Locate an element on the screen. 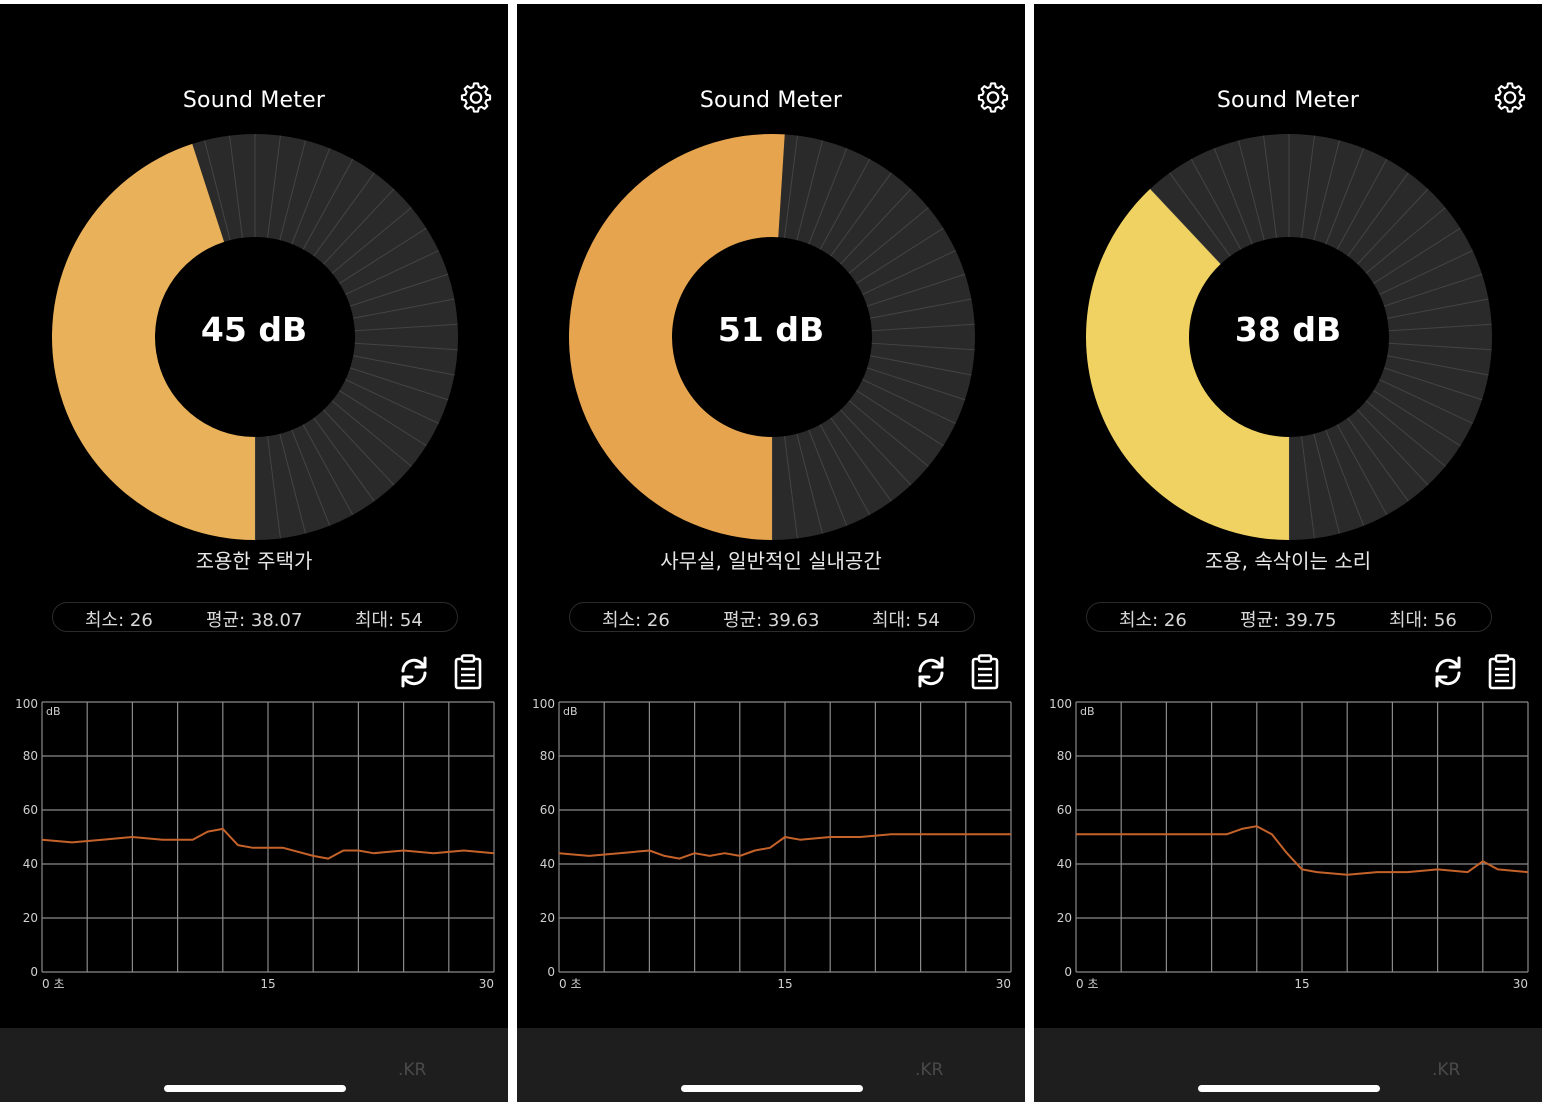 The width and height of the screenshot is (1544, 1104). db-reading: 51 dB is located at coordinates (771, 329).